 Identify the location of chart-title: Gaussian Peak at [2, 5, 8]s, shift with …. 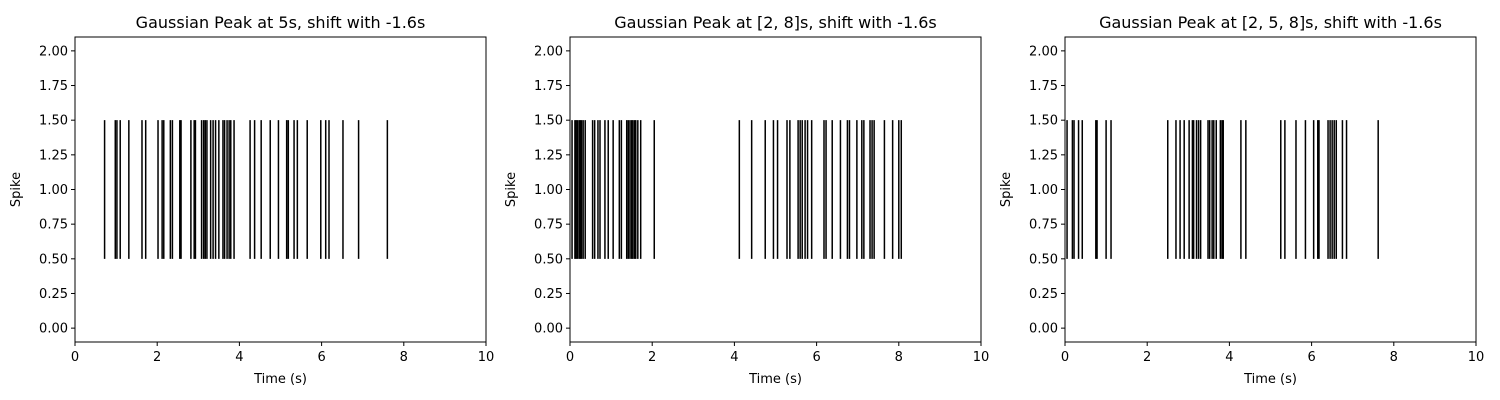
(1270, 22).